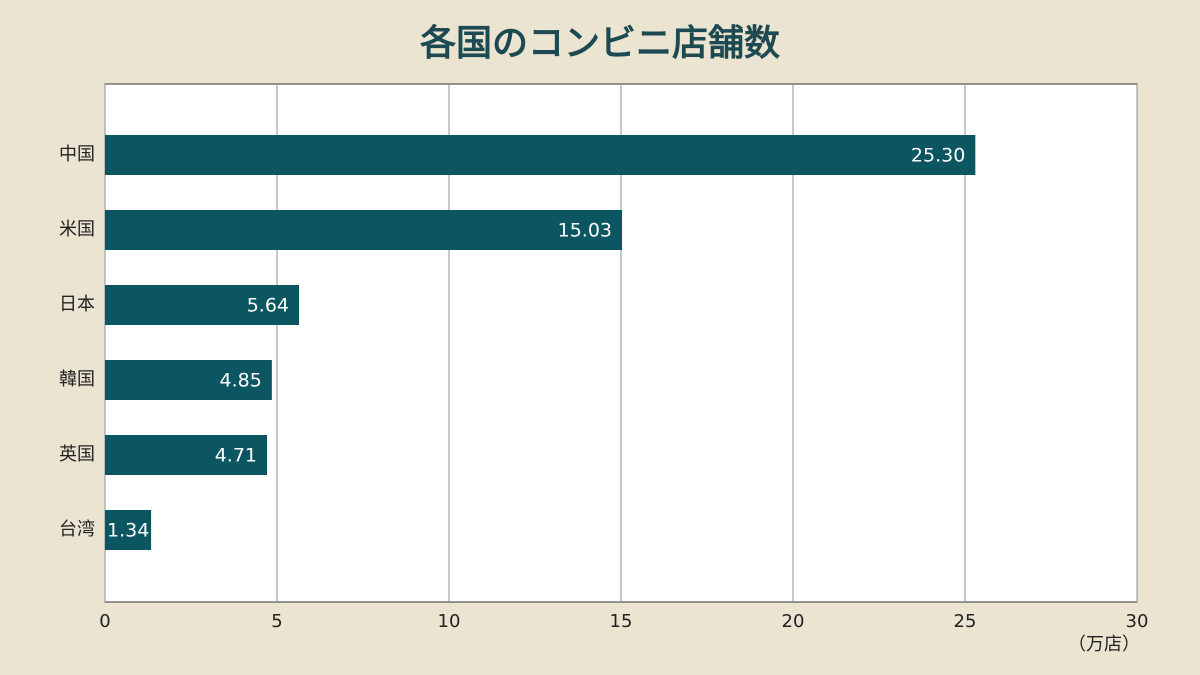 The width and height of the screenshot is (1200, 675). What do you see at coordinates (276, 621) in the screenshot?
I see `x-tick-label: 5` at bounding box center [276, 621].